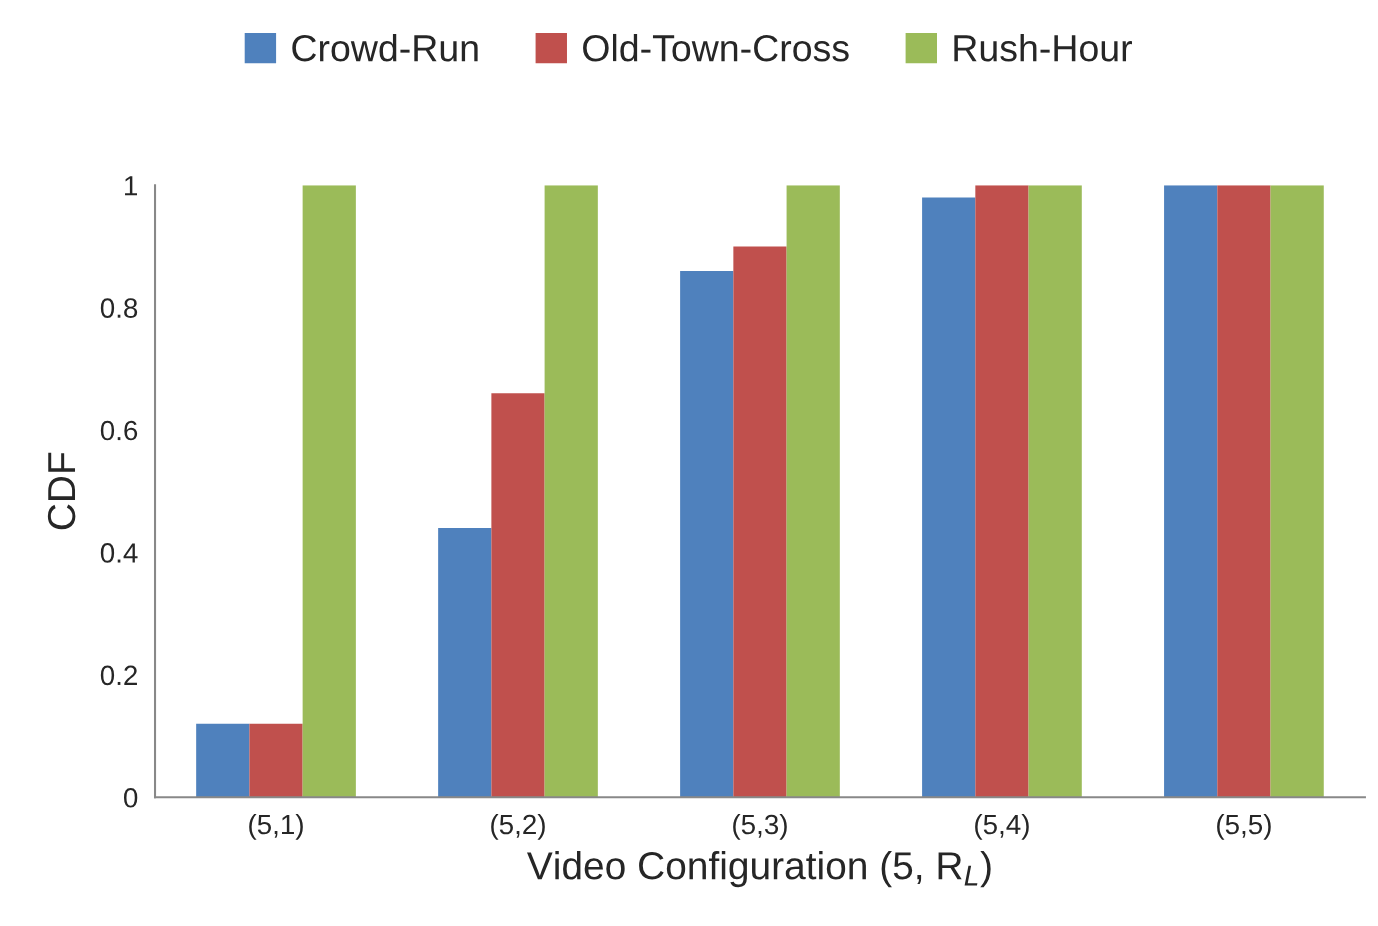 Image resolution: width=1378 pixels, height=926 pixels. What do you see at coordinates (518, 826) in the screenshot?
I see `x-tick-label: (5,2)` at bounding box center [518, 826].